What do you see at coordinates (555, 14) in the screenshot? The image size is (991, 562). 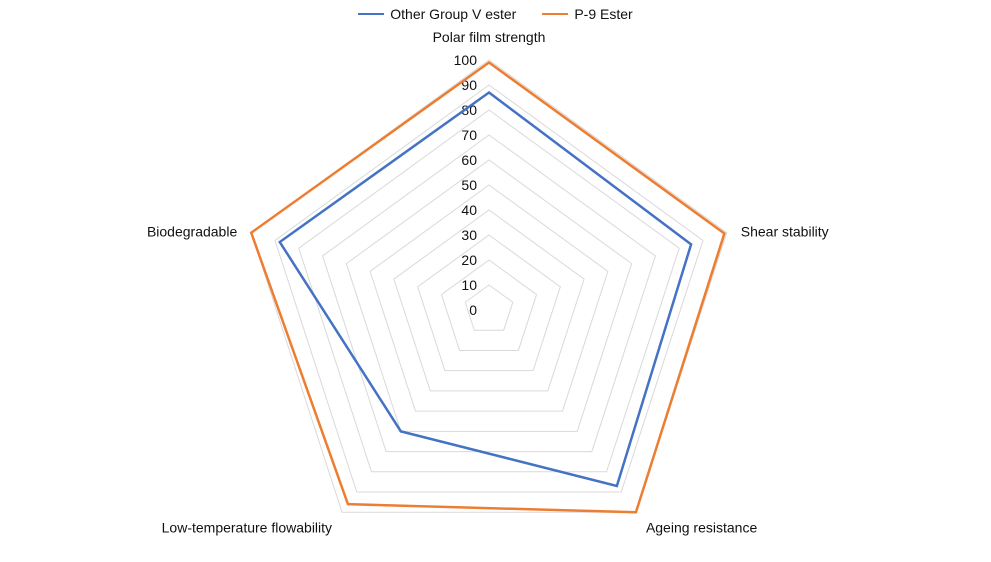 I see `legend-swatch-p9-ester` at bounding box center [555, 14].